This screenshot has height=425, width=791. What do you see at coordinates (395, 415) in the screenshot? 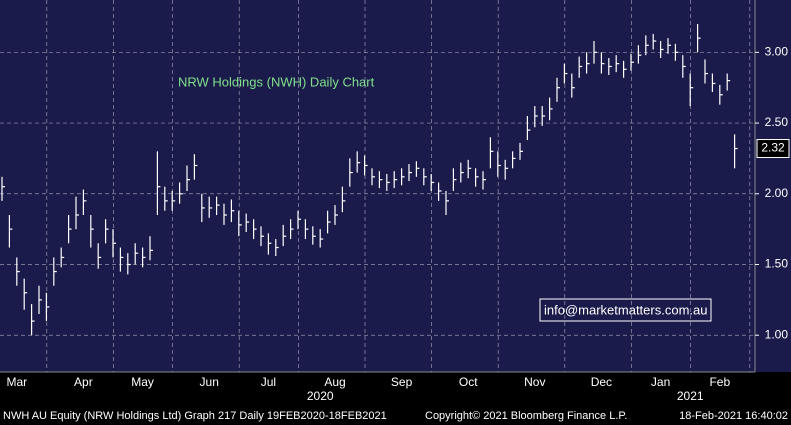
I see `footer-band` at bounding box center [395, 415].